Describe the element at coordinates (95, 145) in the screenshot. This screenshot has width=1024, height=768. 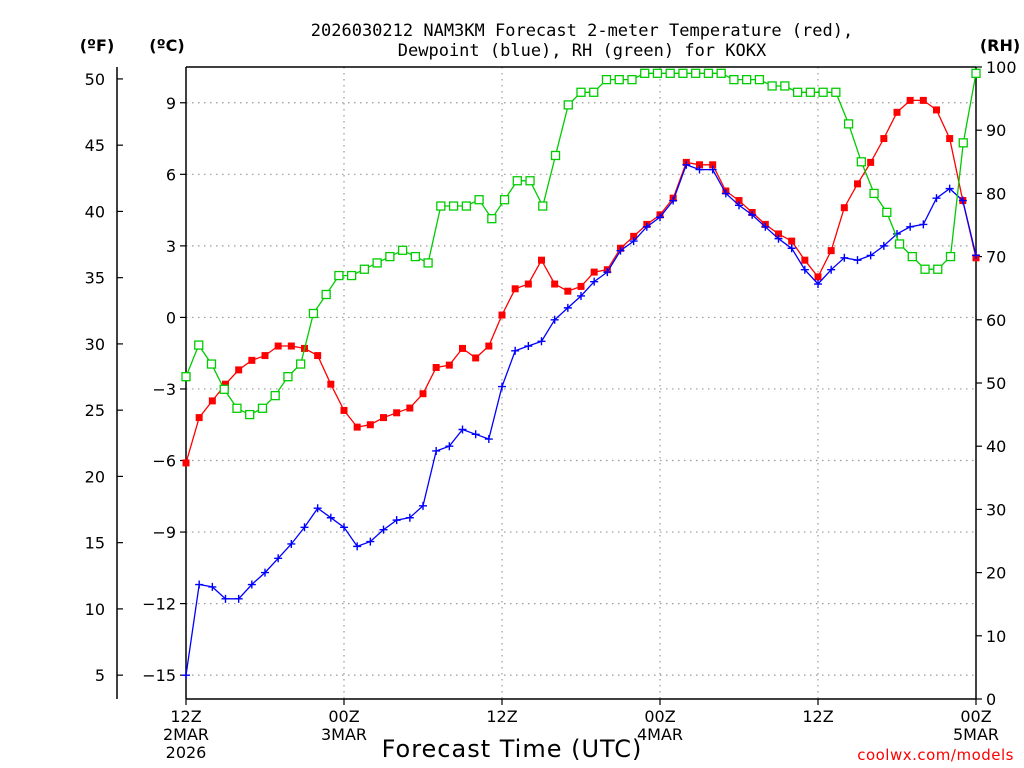
I see `fahrenheit-tick-label: 45` at that location.